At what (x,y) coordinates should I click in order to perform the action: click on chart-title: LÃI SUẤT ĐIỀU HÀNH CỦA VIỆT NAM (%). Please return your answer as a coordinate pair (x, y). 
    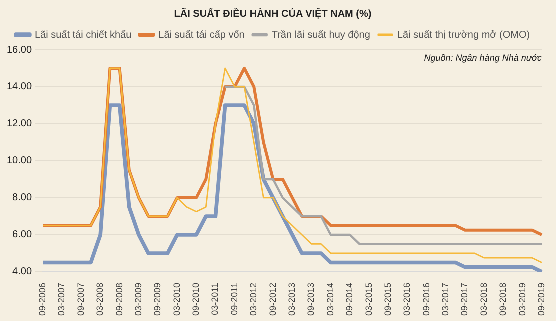
    Looking at the image, I should click on (273, 14).